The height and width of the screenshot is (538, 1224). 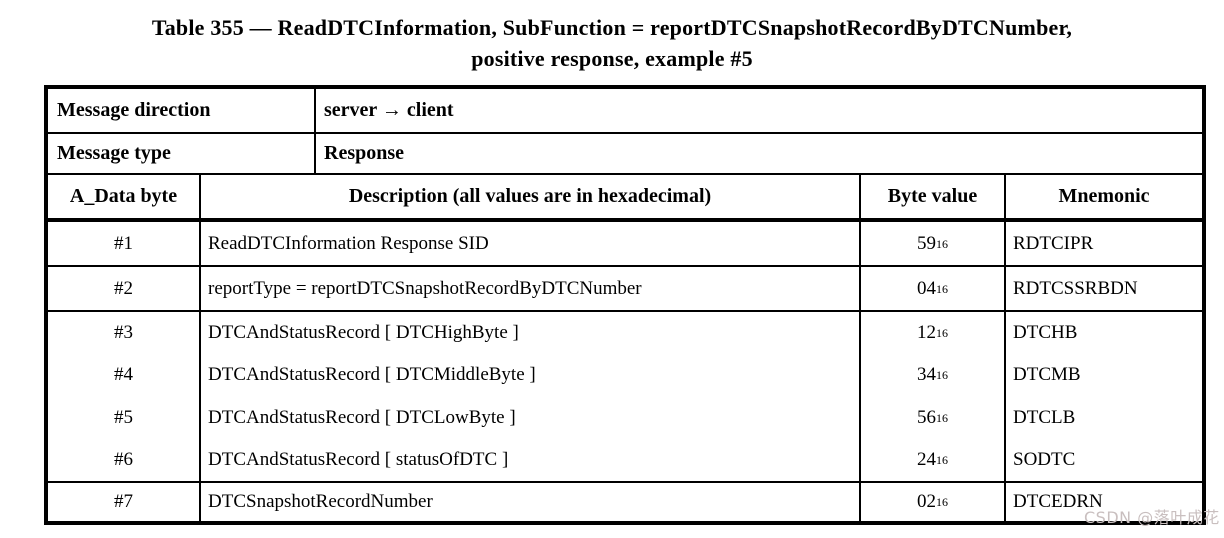 I want to click on row-byte-value: 59 16, so click(x=931, y=243).